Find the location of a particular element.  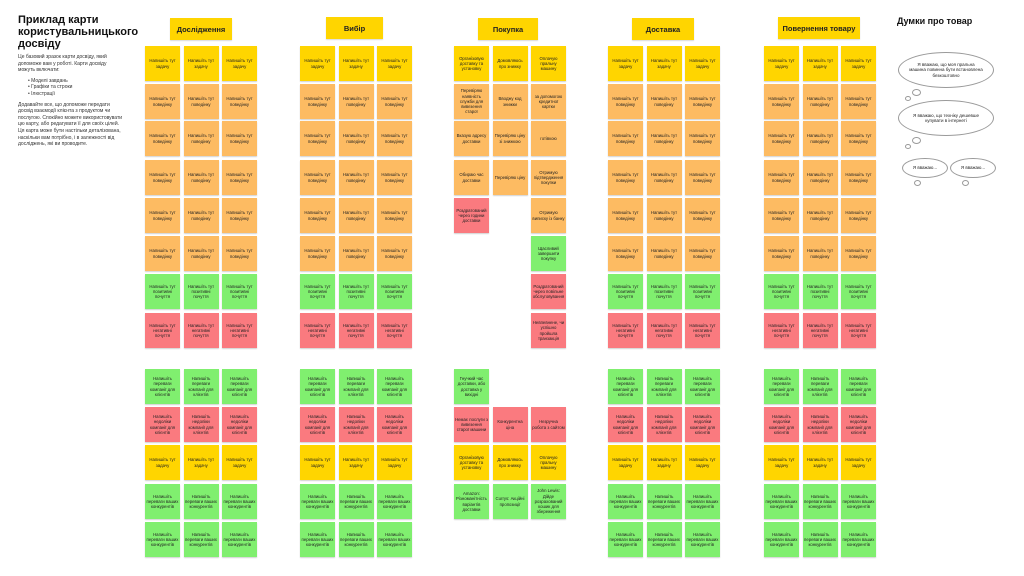

sticky-note: Вводжу код знижки is located at coordinates (510, 101).